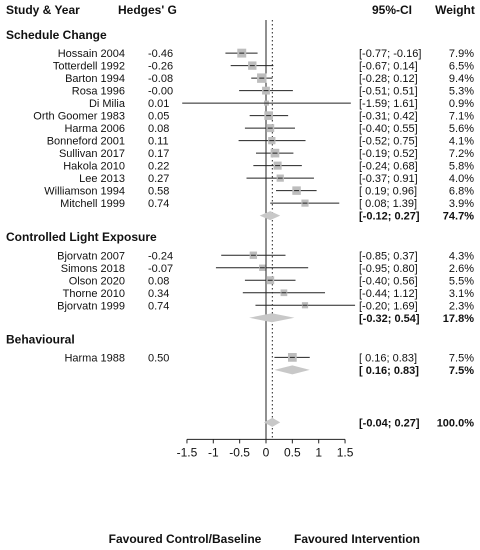 The width and height of the screenshot is (480, 550). Describe the element at coordinates (92, 154) in the screenshot. I see `study-label: Sullivan 2017` at that location.